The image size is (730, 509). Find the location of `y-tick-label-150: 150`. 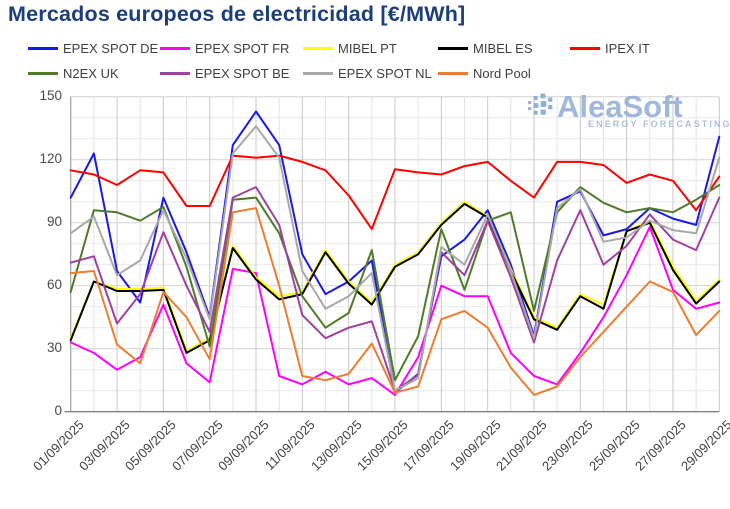

y-tick-label-150: 150 is located at coordinates (50, 96).